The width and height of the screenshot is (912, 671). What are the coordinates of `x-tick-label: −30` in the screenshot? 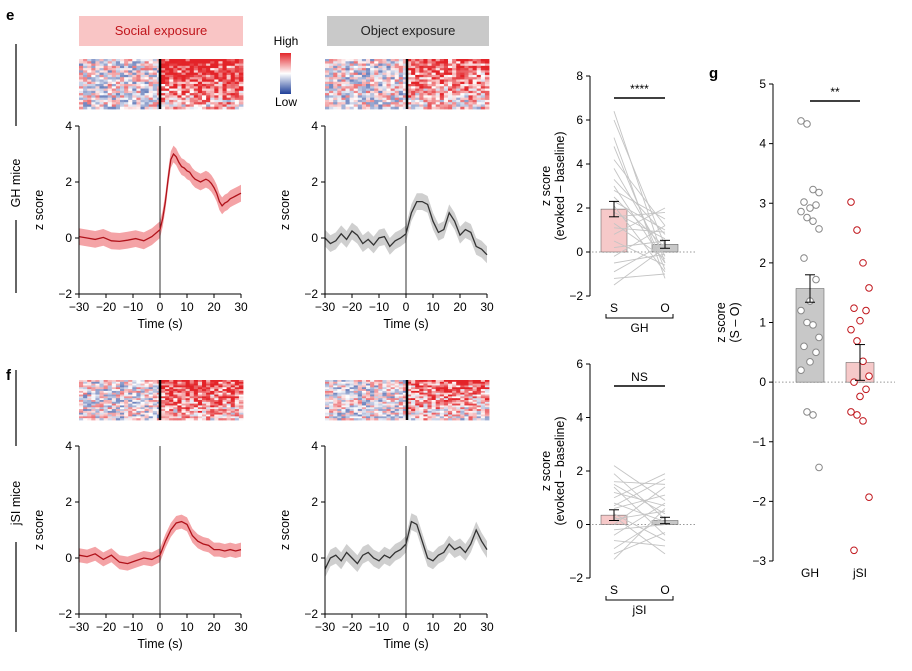 It's located at (79, 627).